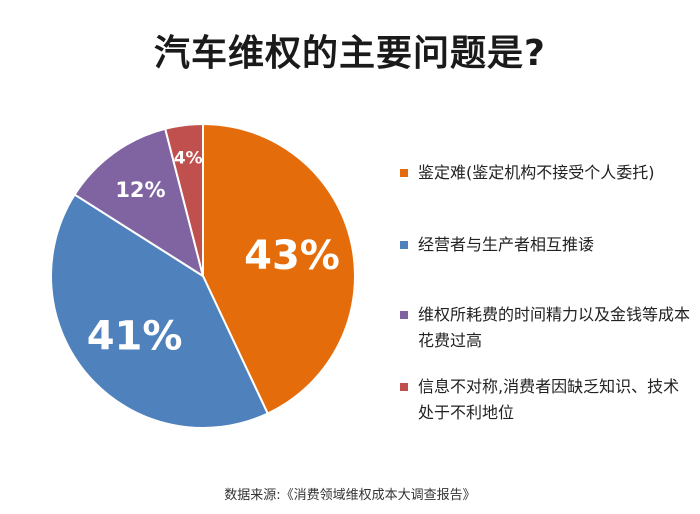  Describe the element at coordinates (549, 399) in the screenshot. I see `legend-label-info-asymmetry: 信息不对称,消费者因缺乏知识、技术处于不利地位` at that location.